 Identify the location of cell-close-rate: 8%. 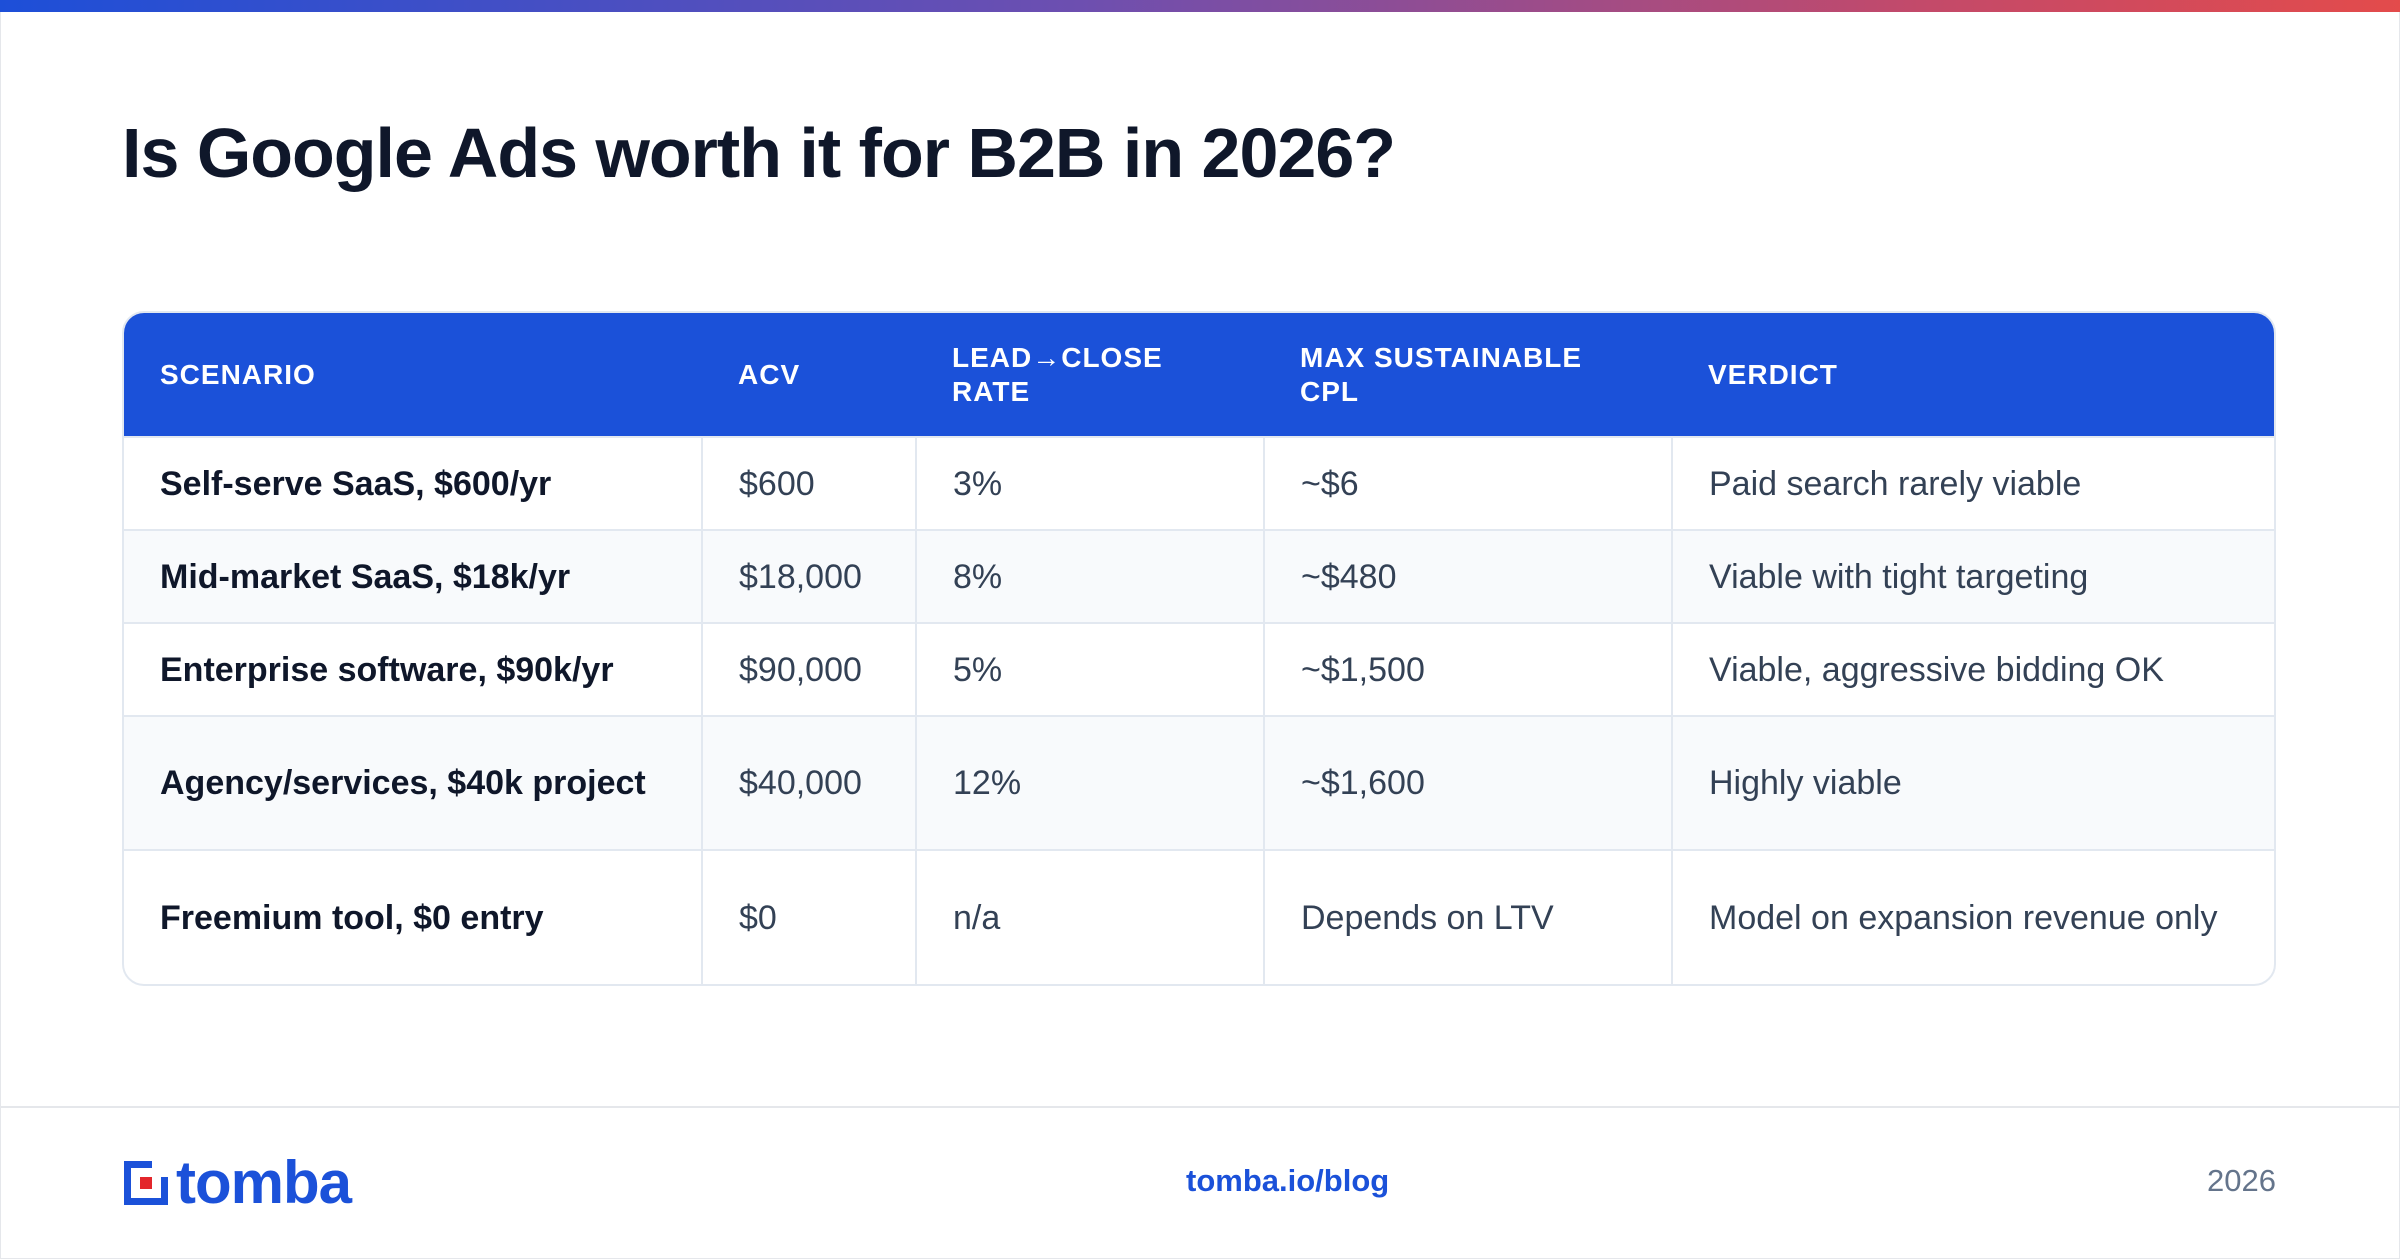
(1090, 576).